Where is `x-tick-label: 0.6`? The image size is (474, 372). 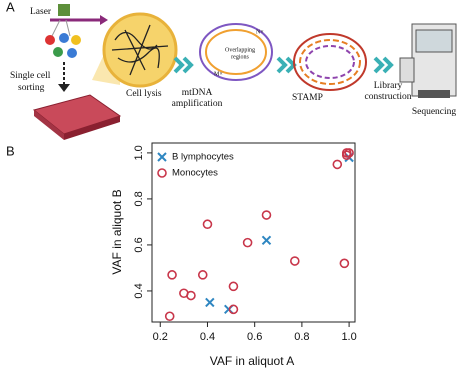 x-tick-label: 0.6 is located at coordinates (254, 337).